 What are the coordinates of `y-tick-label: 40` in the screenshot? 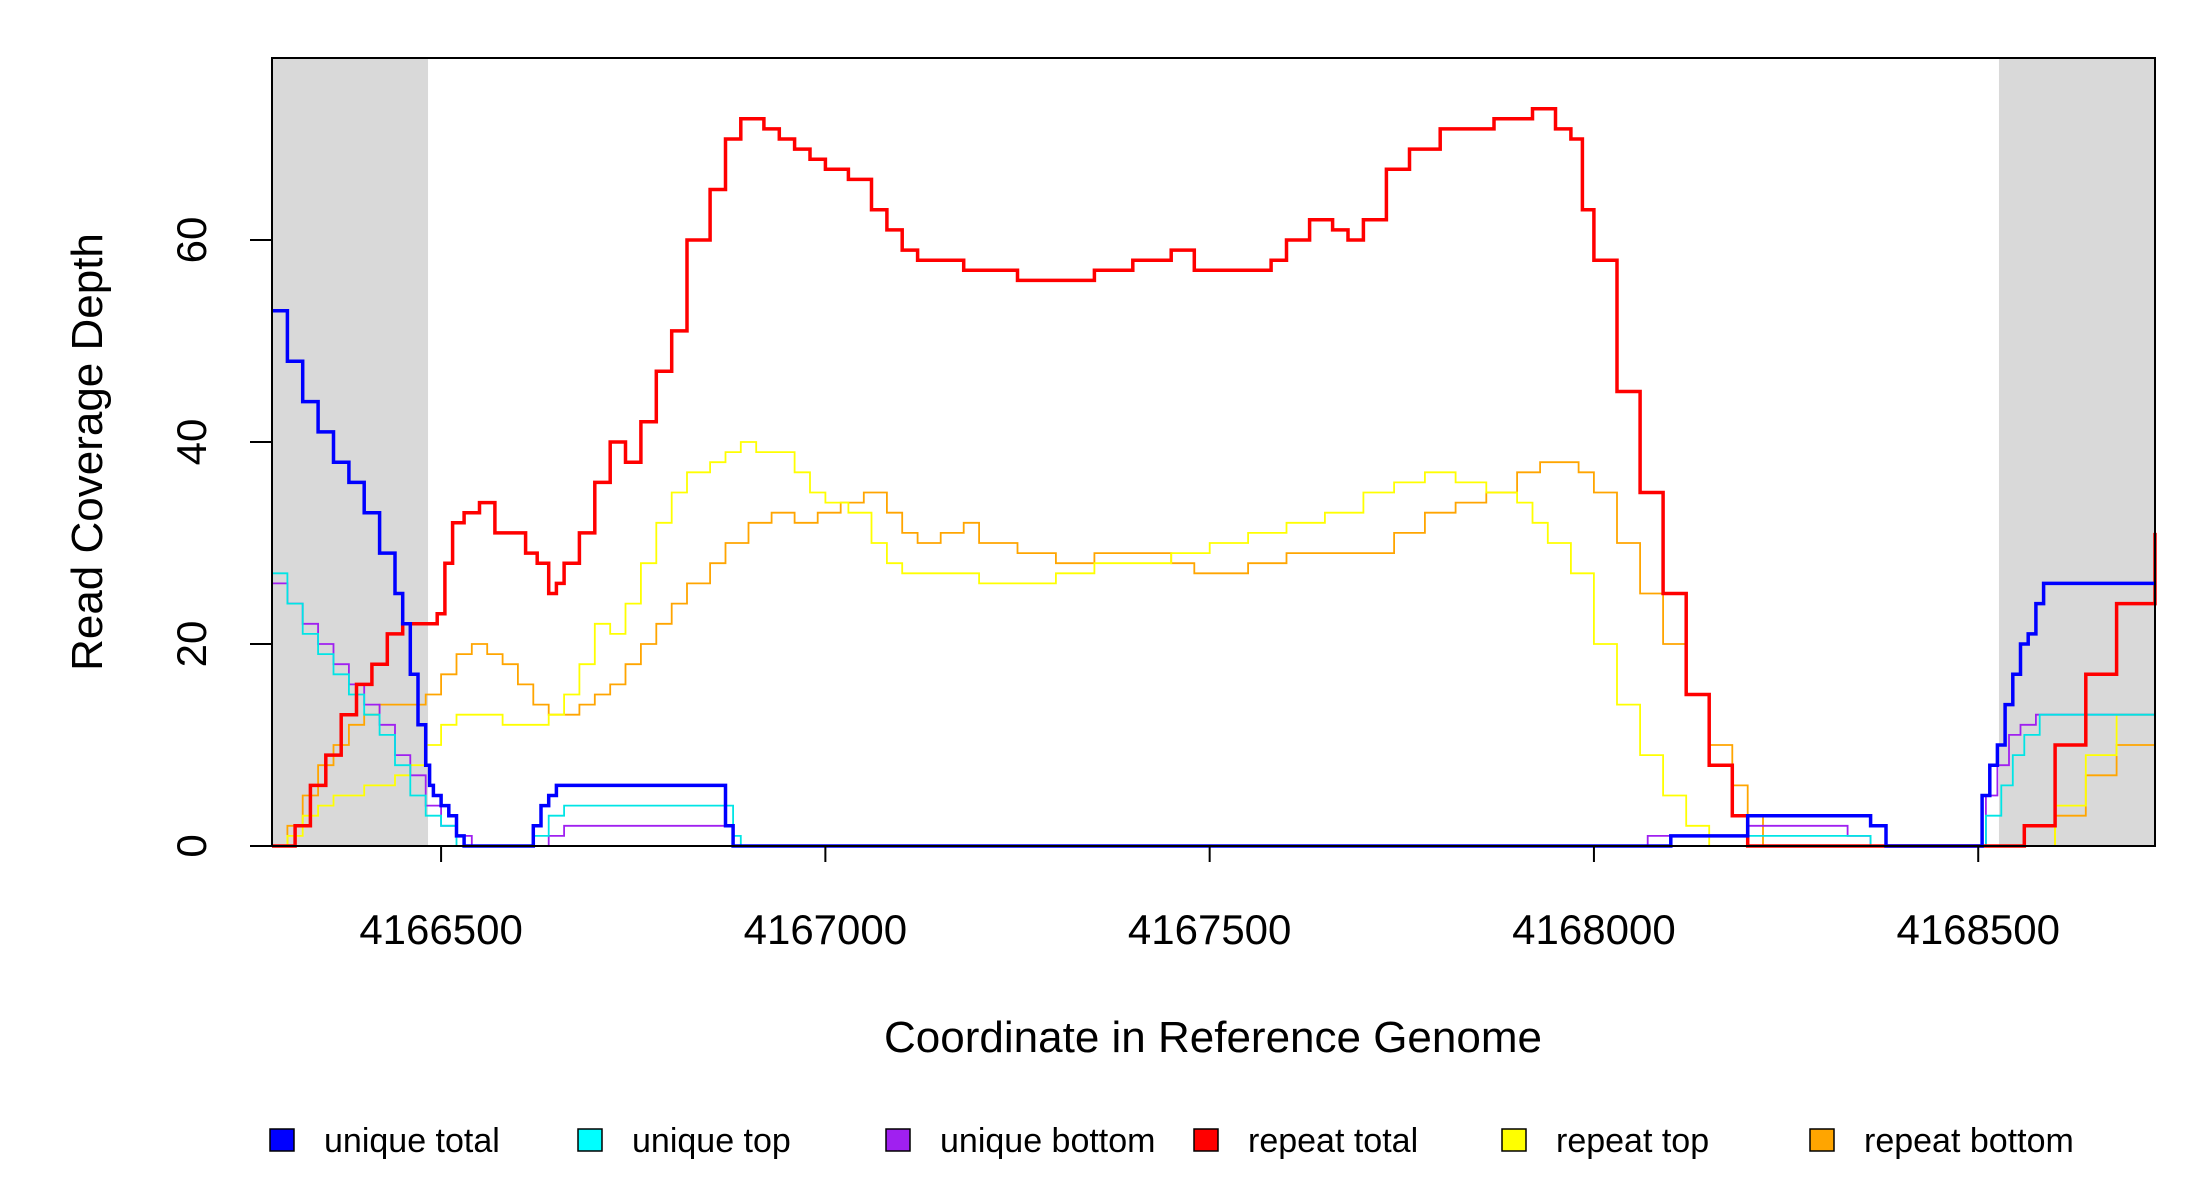 It's located at (191, 442).